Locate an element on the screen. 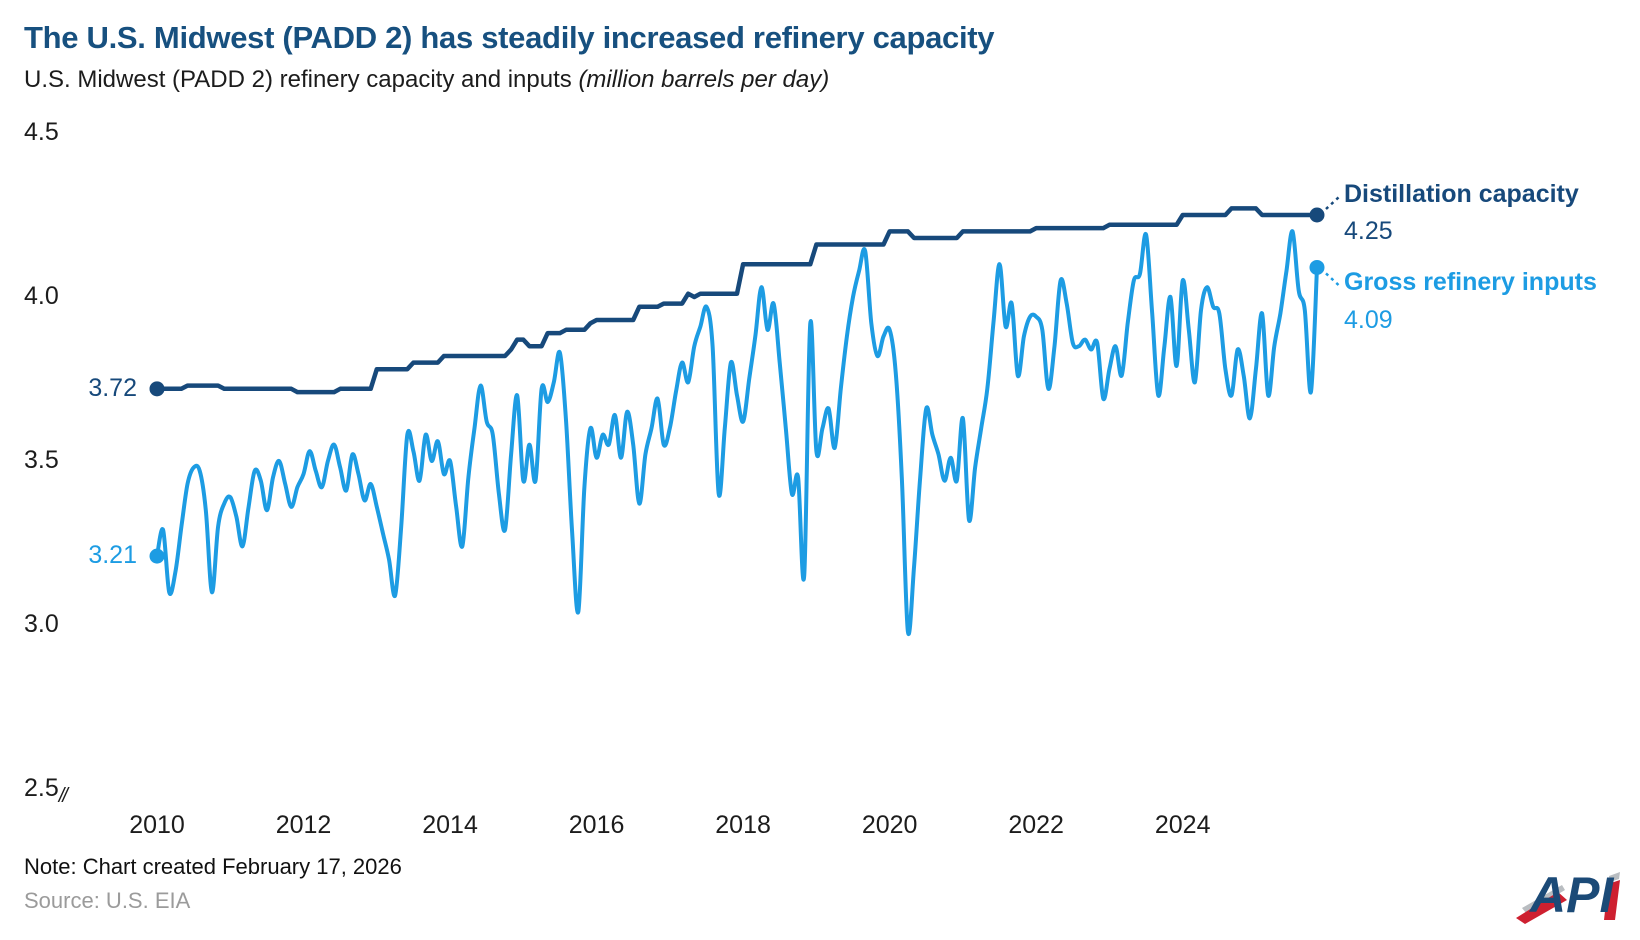 The image size is (1640, 940). capacity-end-value-label: 4.25 is located at coordinates (1368, 231).